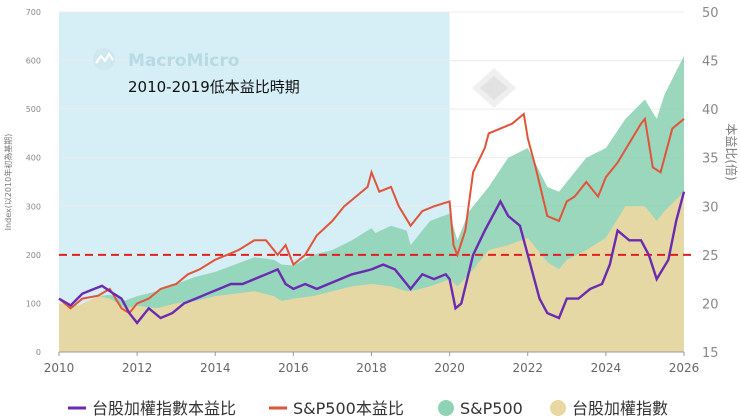  I want to click on x-tick: 2012, so click(137, 368).